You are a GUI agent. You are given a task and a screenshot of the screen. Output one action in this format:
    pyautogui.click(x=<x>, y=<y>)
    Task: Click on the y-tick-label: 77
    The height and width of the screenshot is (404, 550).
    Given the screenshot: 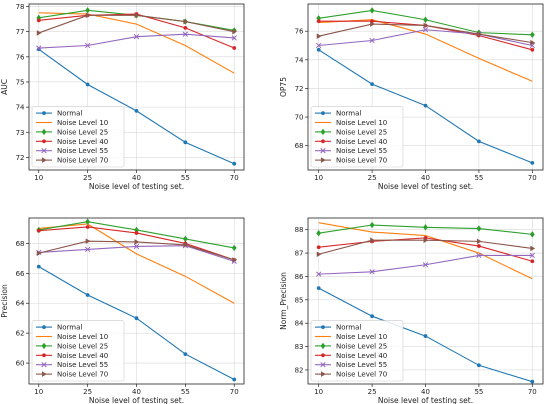 What is the action you would take?
    pyautogui.click(x=20, y=32)
    